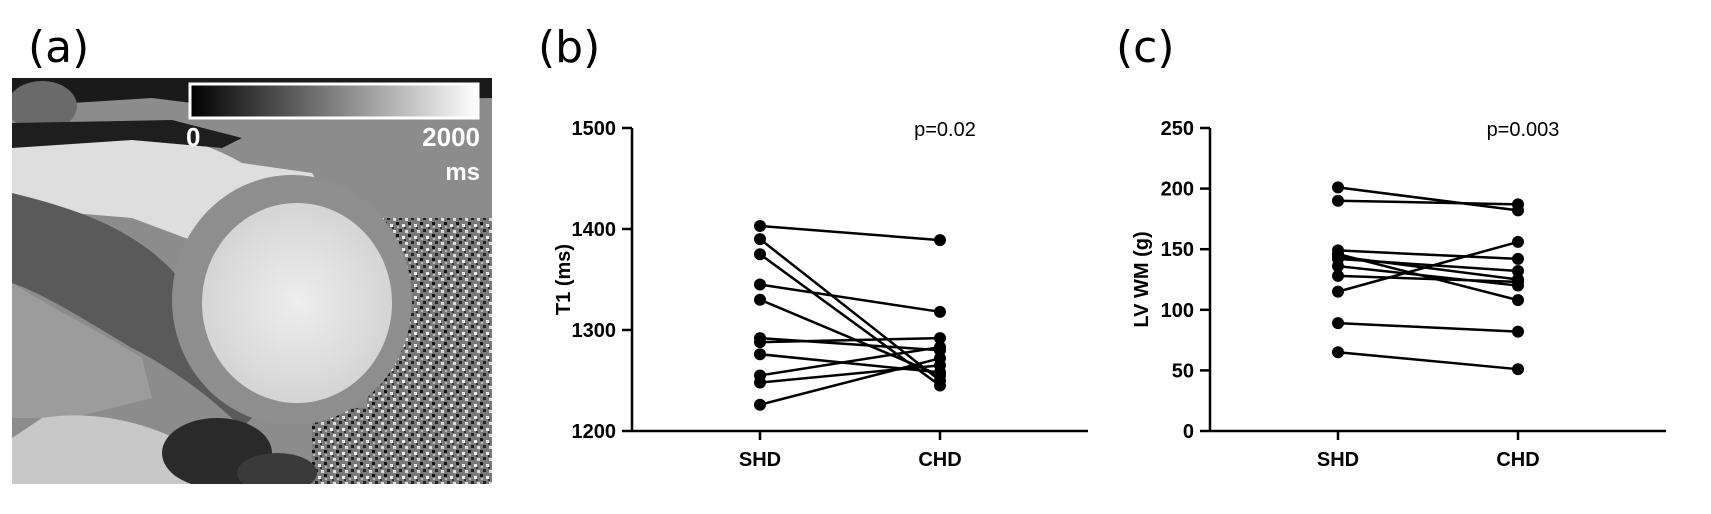 The width and height of the screenshot is (1711, 514). I want to click on panel-c-label: (c), so click(1145, 47).